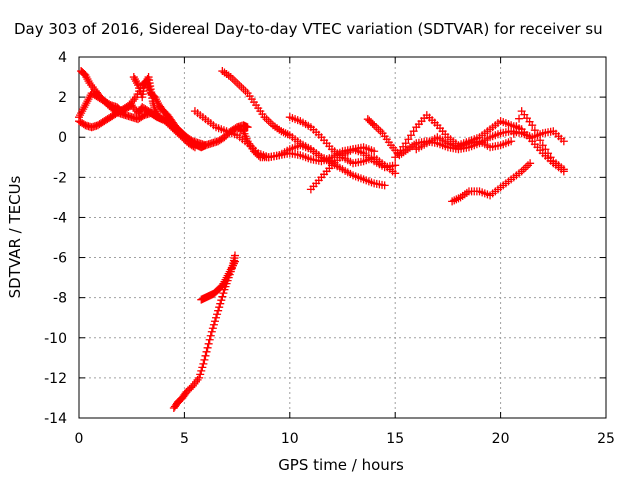 The image size is (640, 480). What do you see at coordinates (55, 419) in the screenshot?
I see `y-tick-label: -14` at bounding box center [55, 419].